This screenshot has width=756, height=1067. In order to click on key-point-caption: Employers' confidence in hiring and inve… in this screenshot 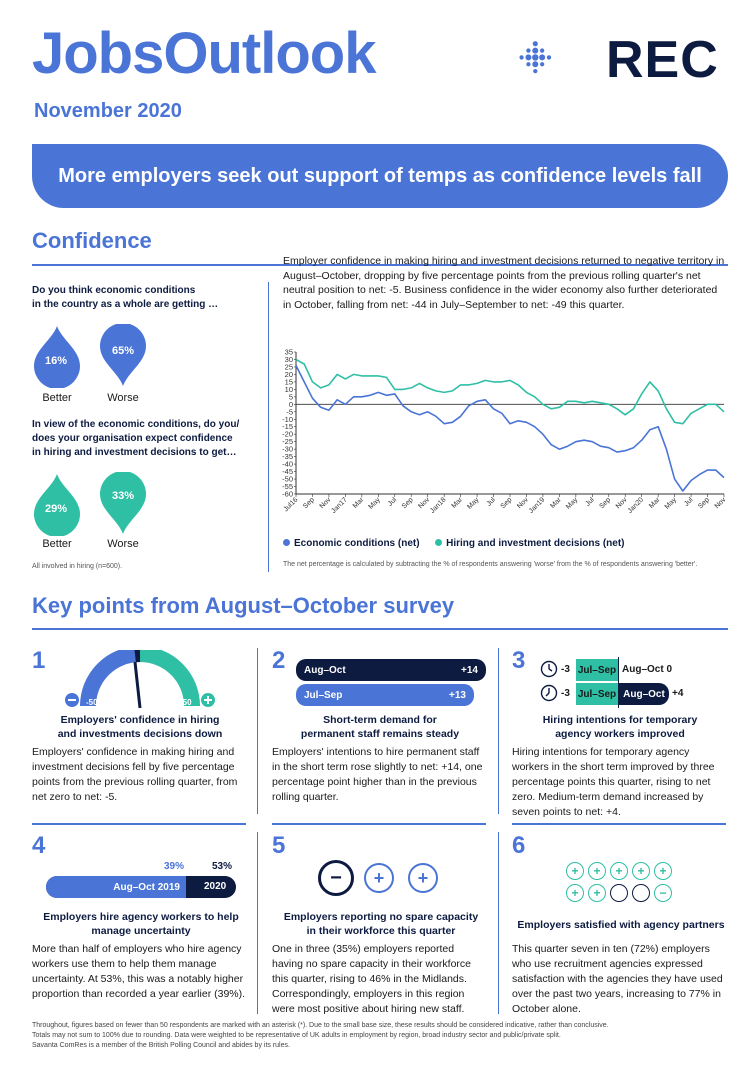, I will do `click(140, 727)`.